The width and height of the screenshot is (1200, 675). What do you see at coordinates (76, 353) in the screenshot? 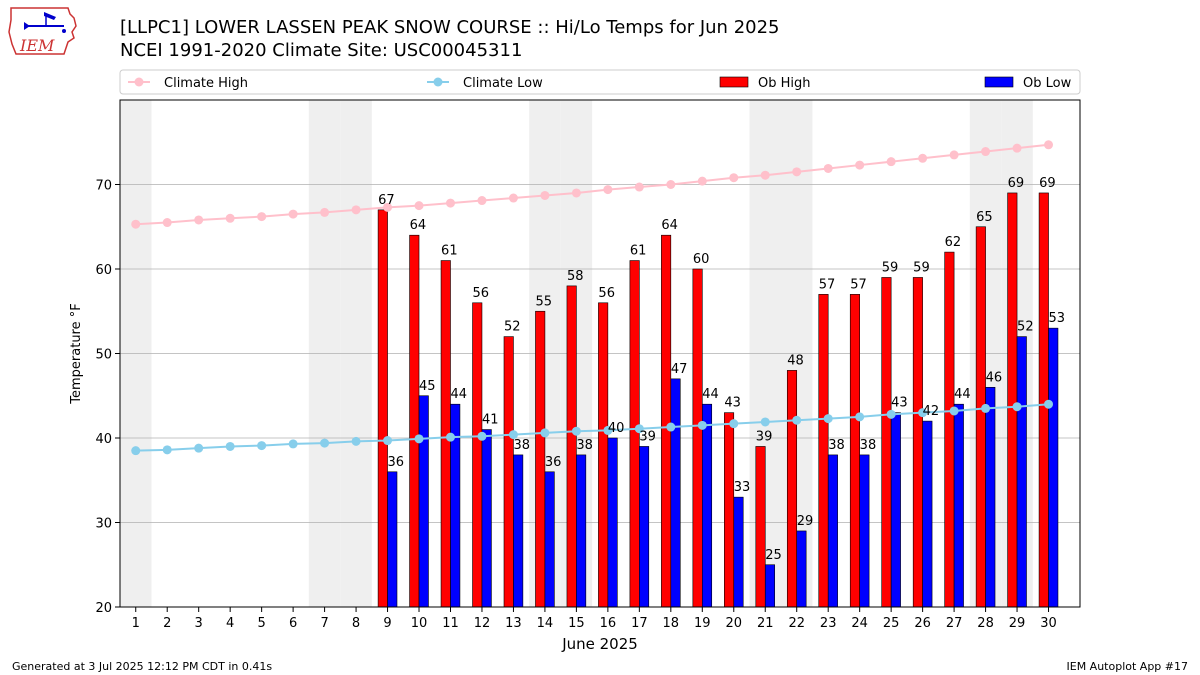
I see `y-axis-label: Temperature °F` at bounding box center [76, 353].